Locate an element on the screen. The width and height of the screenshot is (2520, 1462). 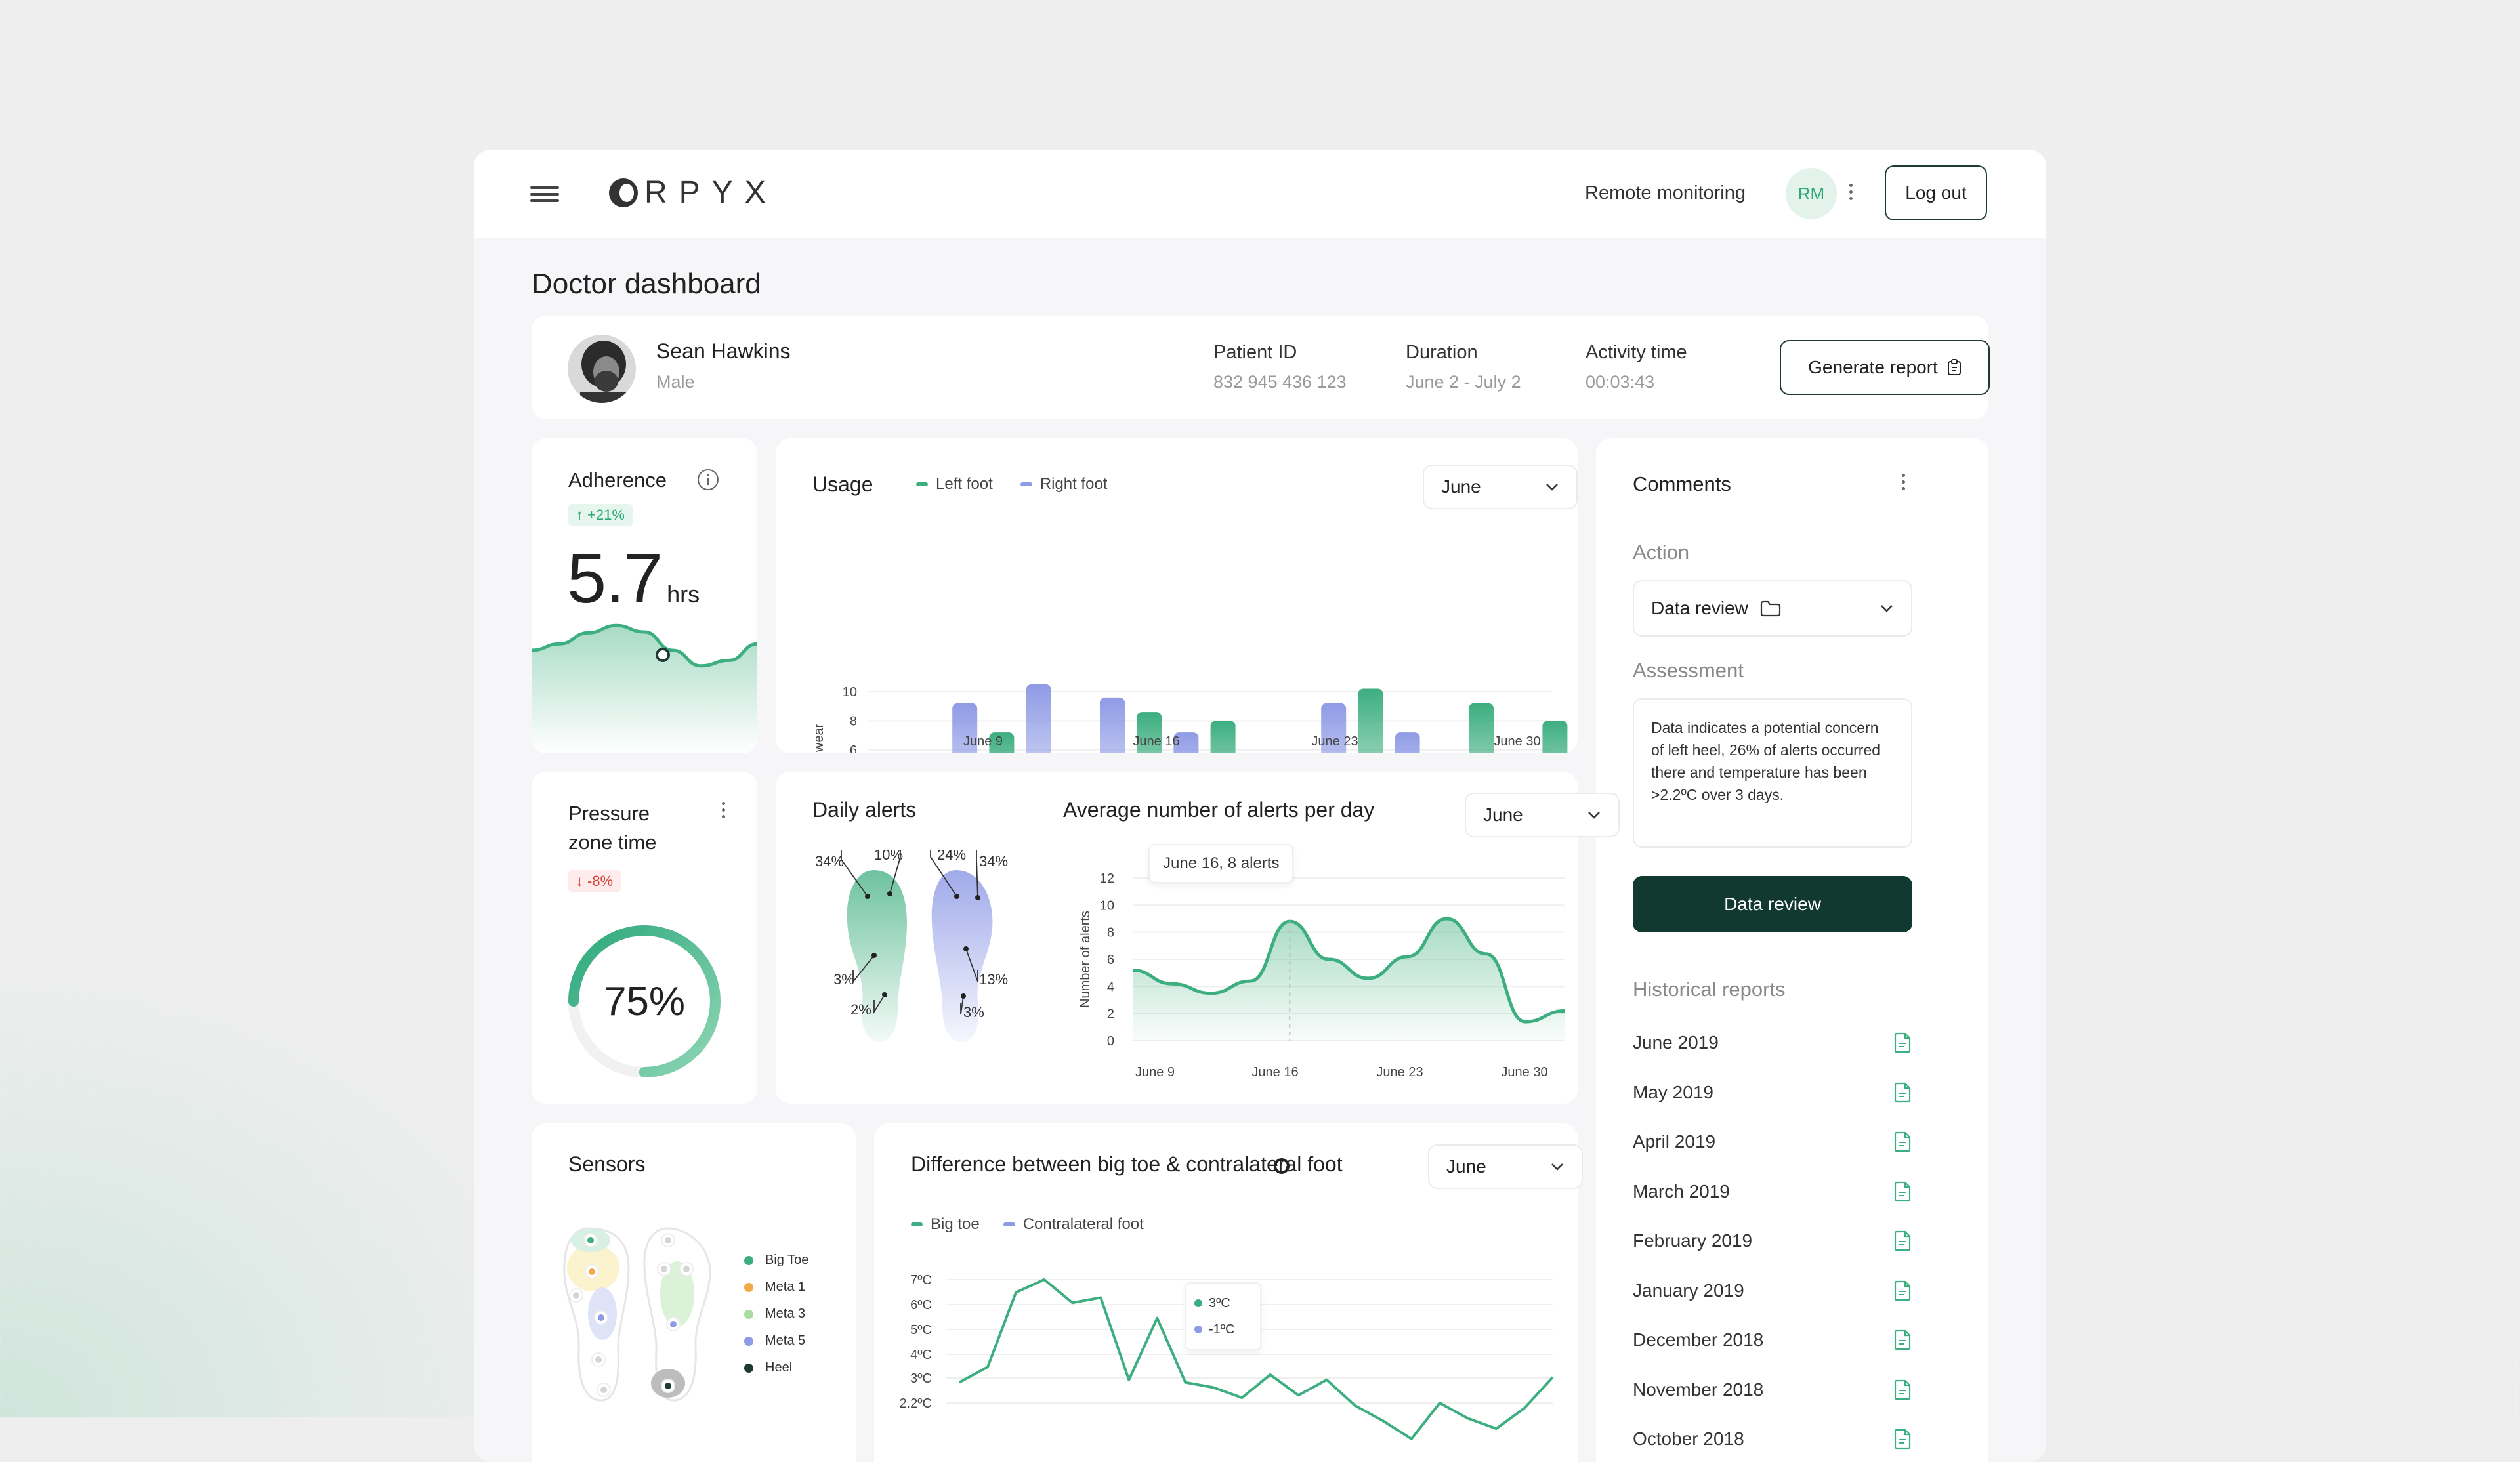
pressure-more-icon is located at coordinates (724, 812).